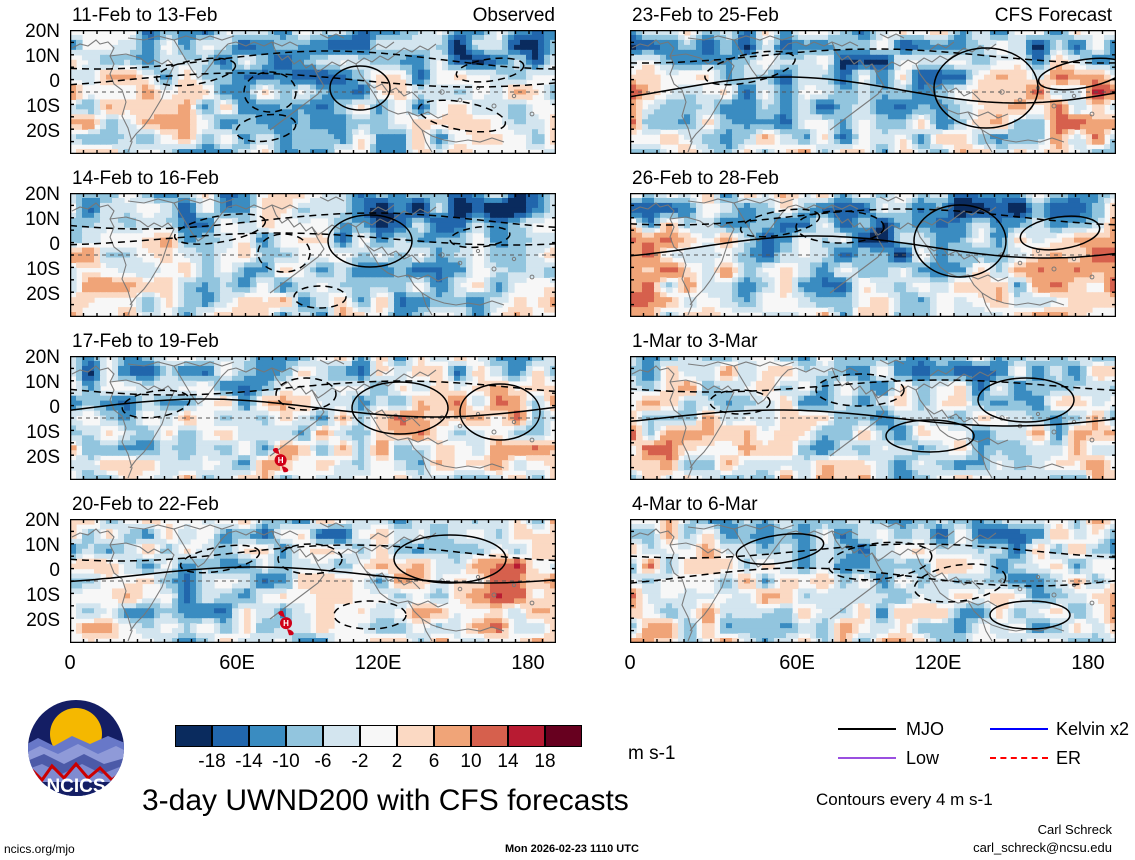 The image size is (1135, 860). I want to click on map-panel-3: H, so click(313, 581).